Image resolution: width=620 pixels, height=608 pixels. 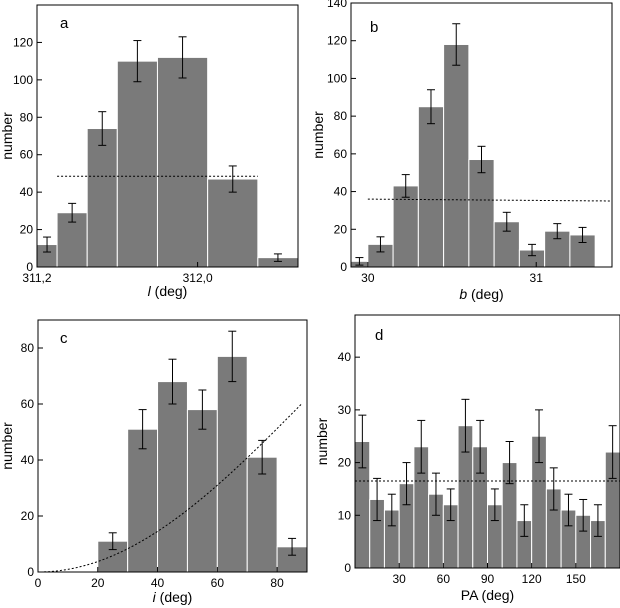 What do you see at coordinates (38, 583) in the screenshot?
I see `x-tick-label-c-0: 0` at bounding box center [38, 583].